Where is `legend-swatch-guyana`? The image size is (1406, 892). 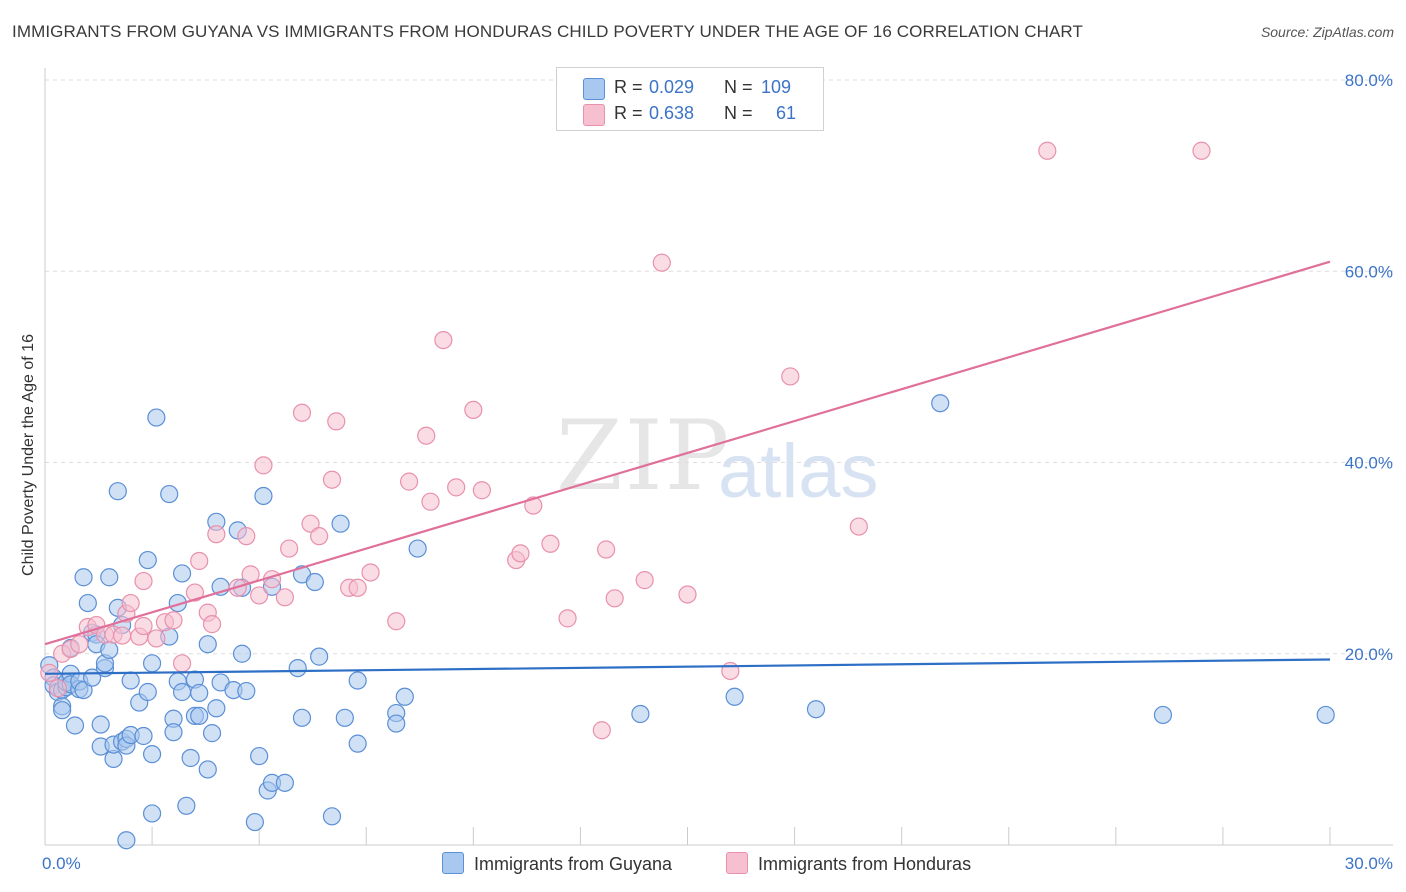 legend-swatch-guyana is located at coordinates (594, 89).